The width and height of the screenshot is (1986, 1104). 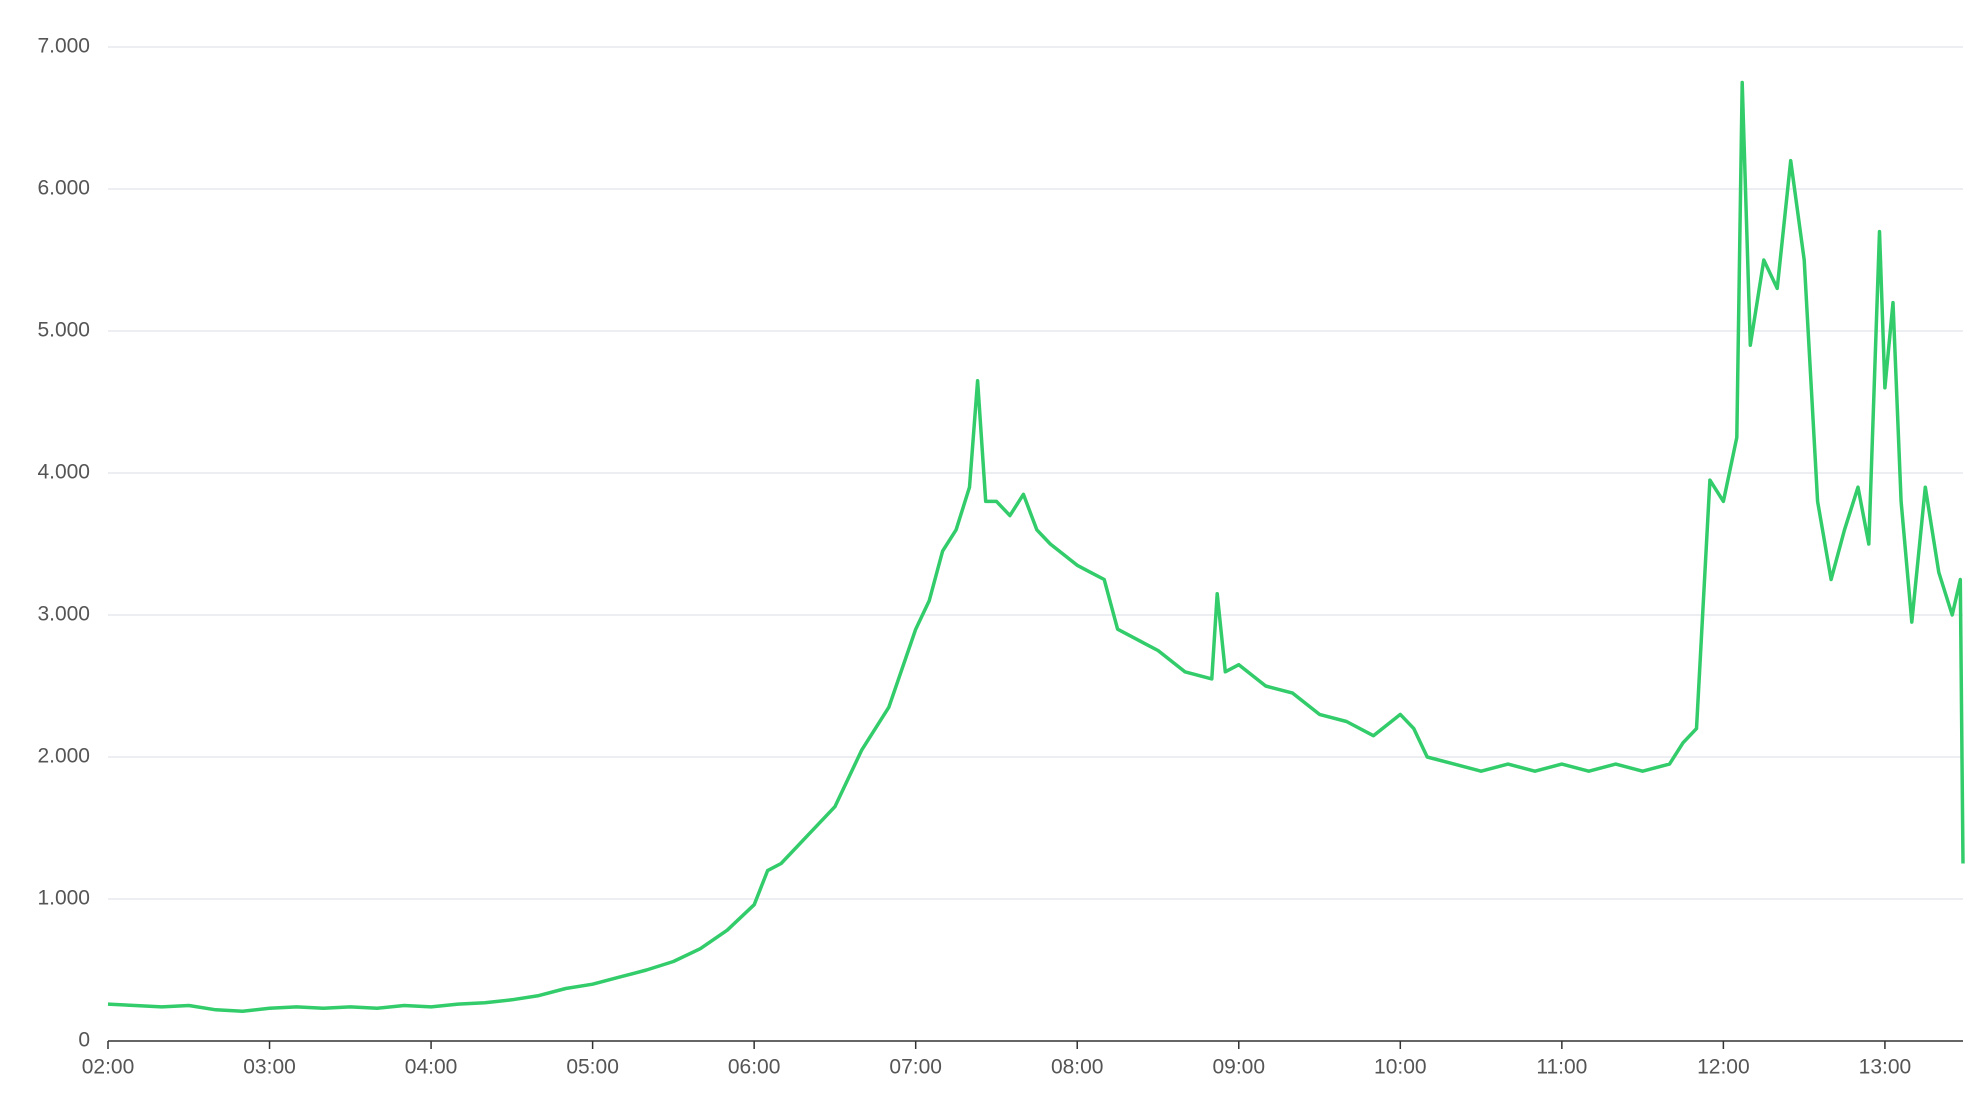 I want to click on y-tick-label: 7.000, so click(x=63, y=46).